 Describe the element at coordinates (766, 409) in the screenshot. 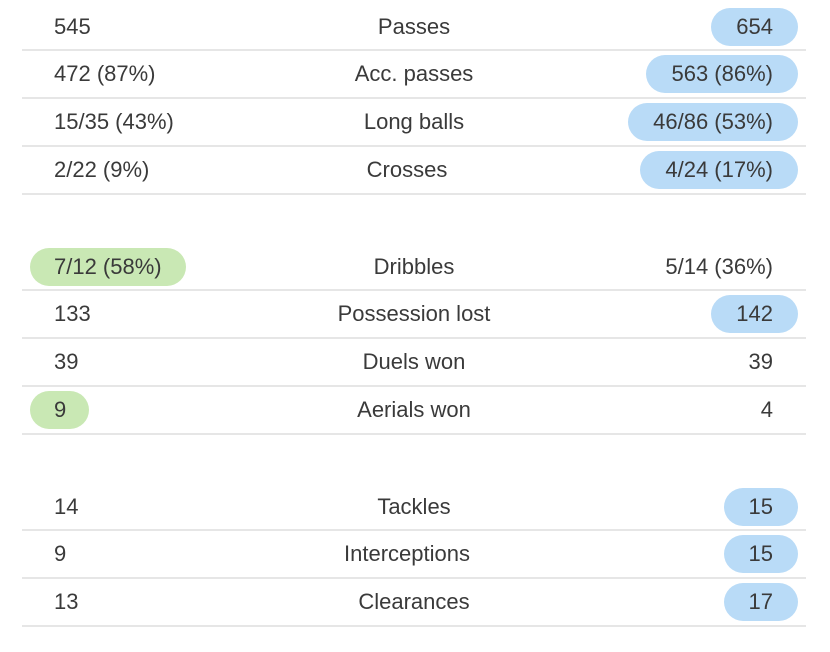

I see `away-value: 4` at that location.